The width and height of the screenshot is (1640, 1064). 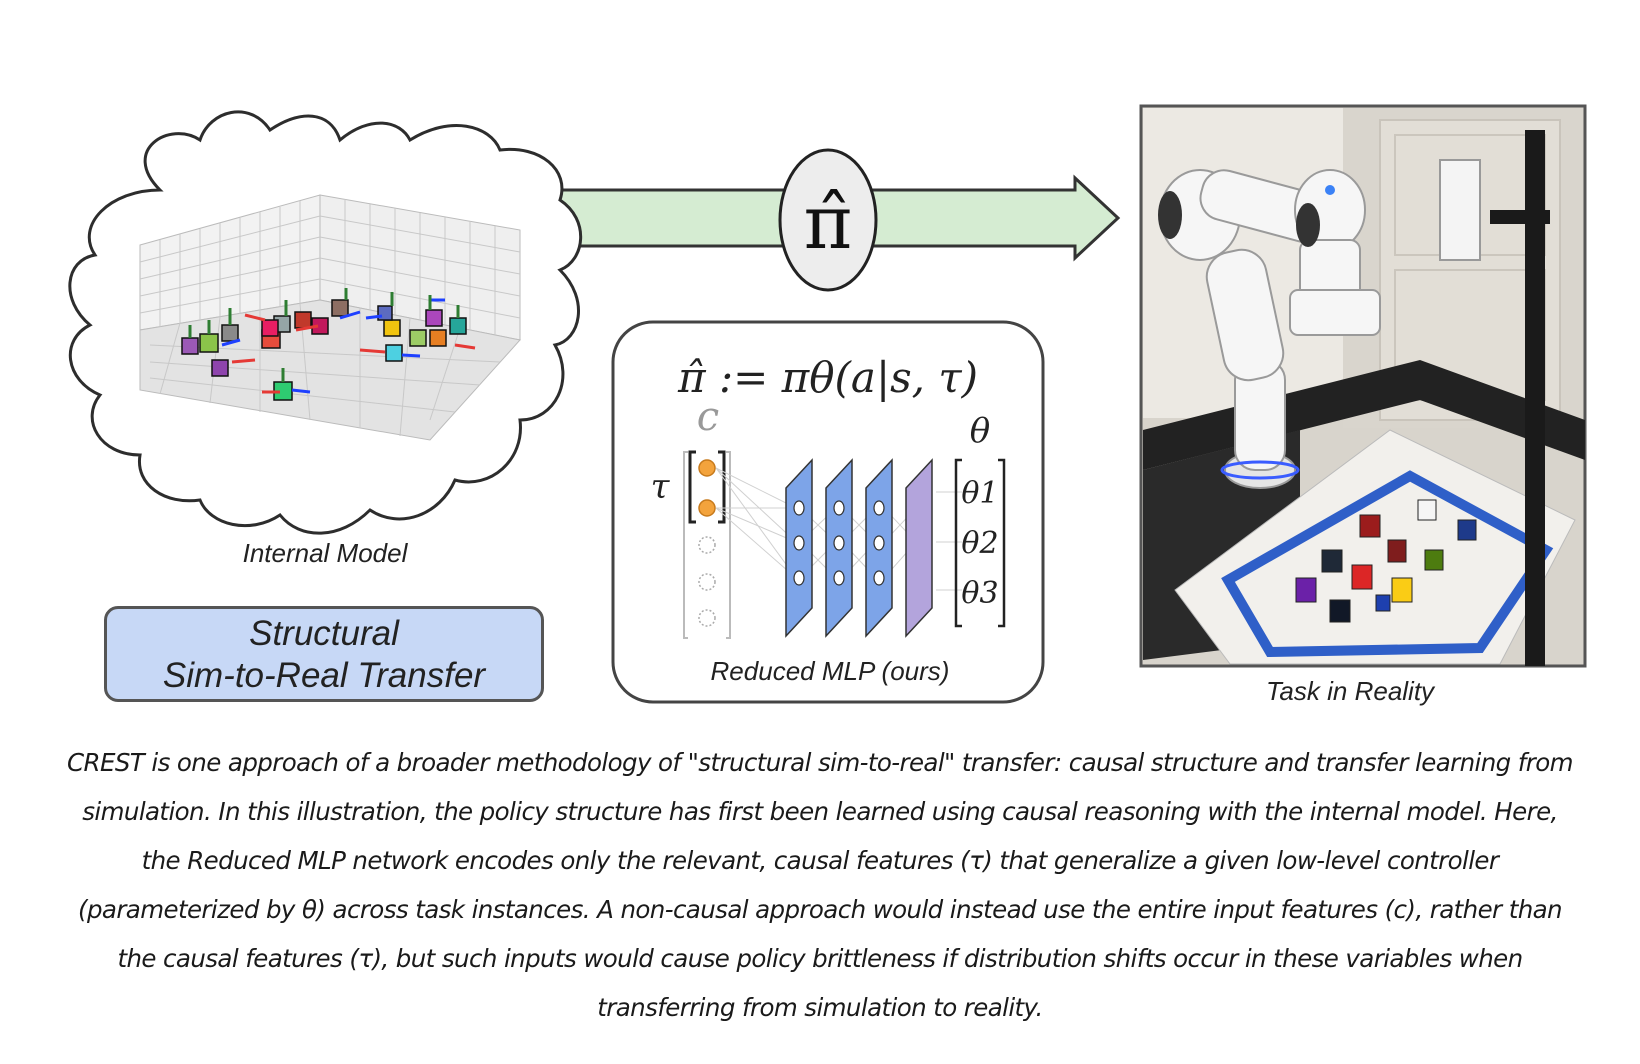 I want to click on policy-box: π̂ := πθ(a|s, τ) c τ θ, so click(x=828, y=512).